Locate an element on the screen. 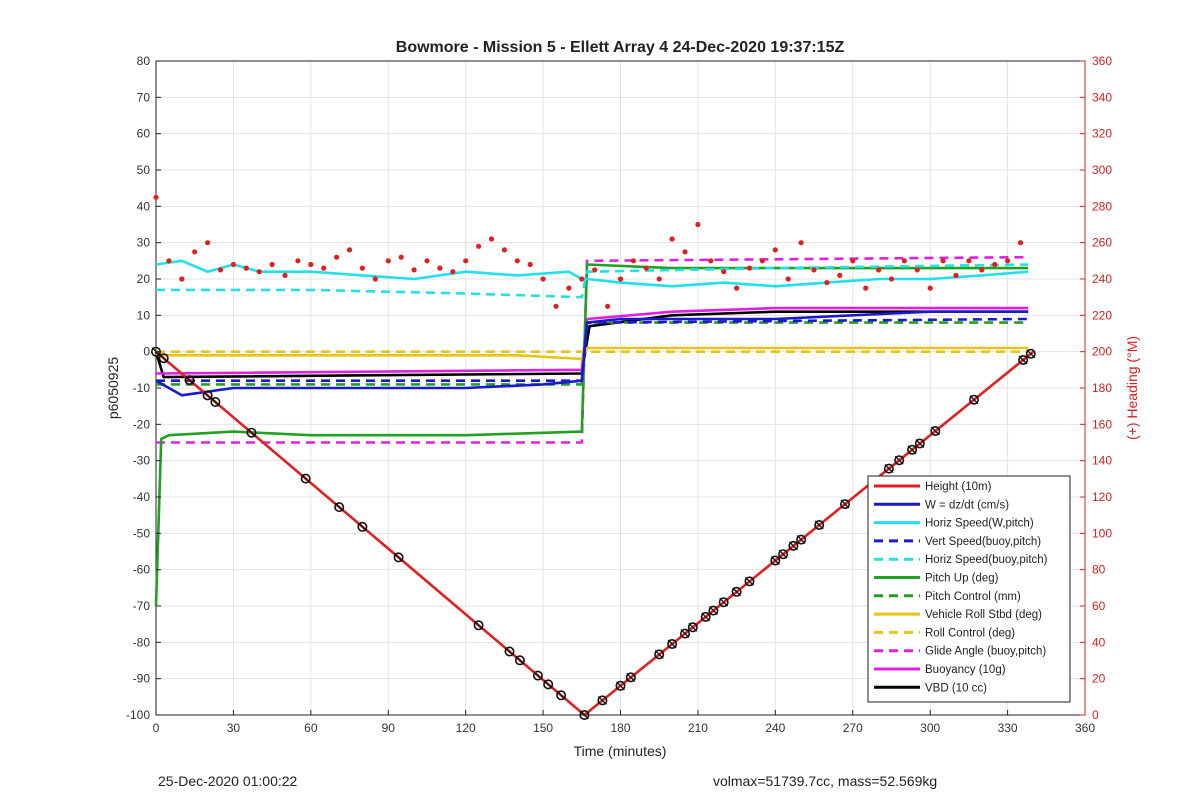 This screenshot has width=1200, height=804. y-right-tick-label: 220 is located at coordinates (1102, 315).